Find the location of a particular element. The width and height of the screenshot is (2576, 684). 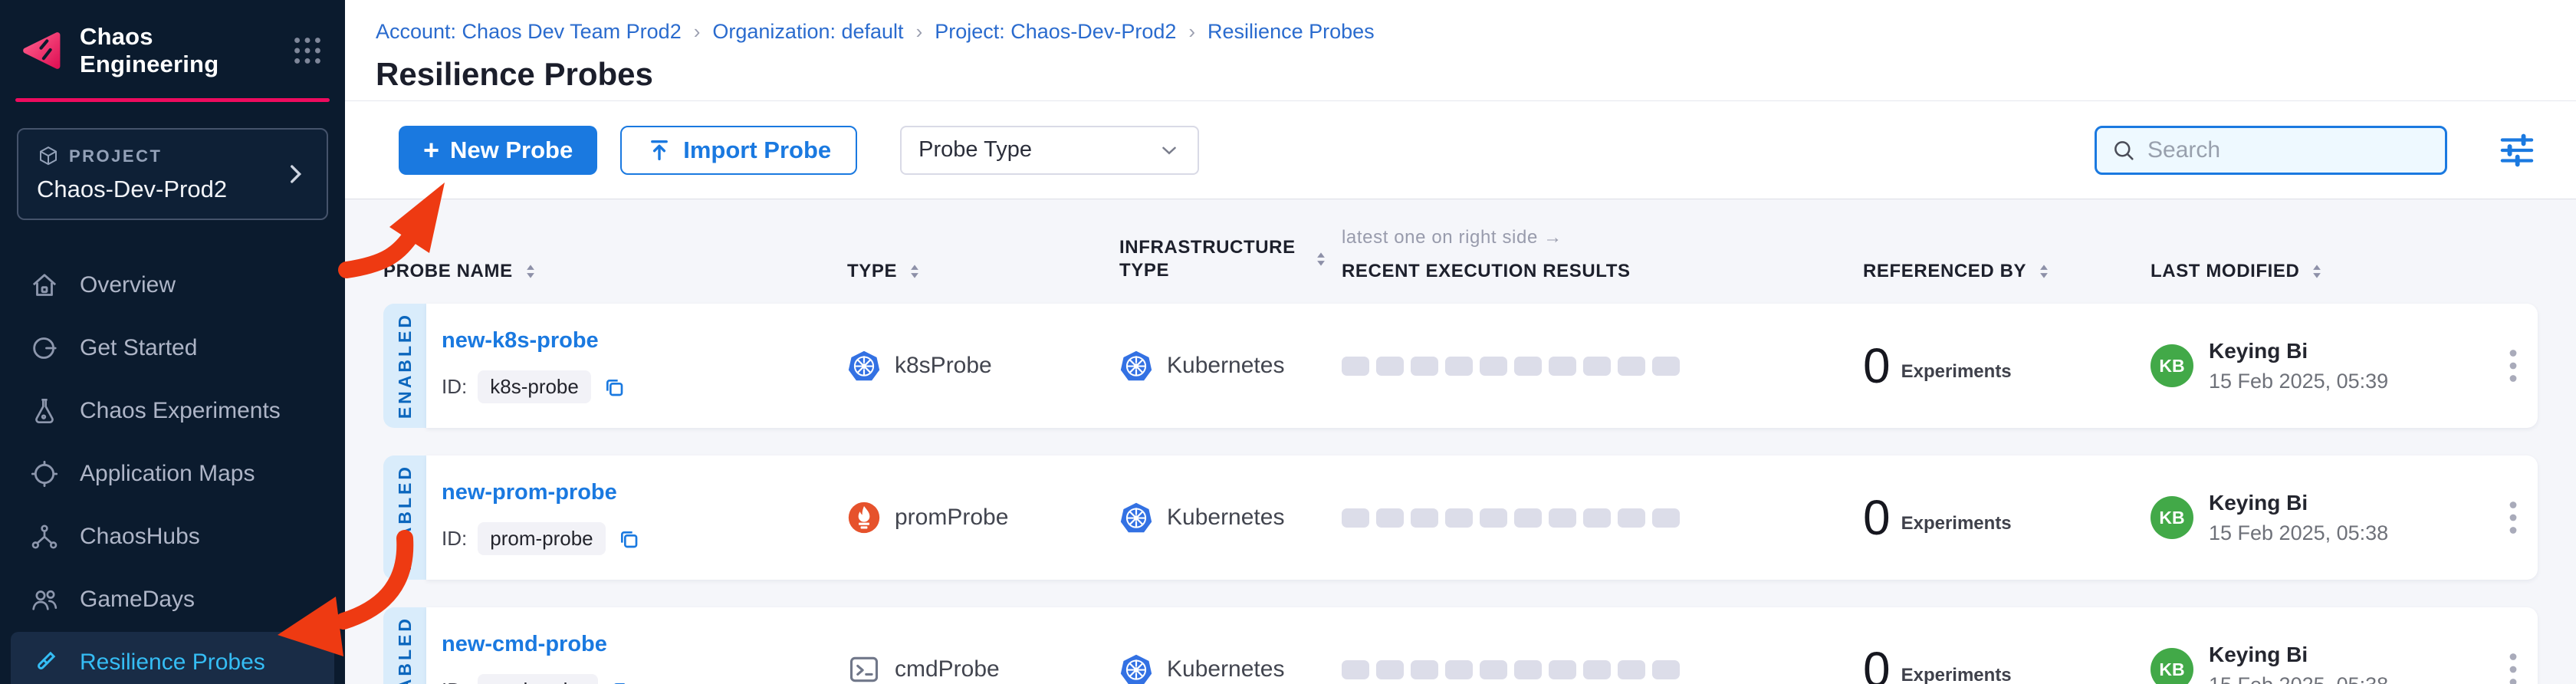

probe-type-cell: cmdProbe is located at coordinates (983, 668).